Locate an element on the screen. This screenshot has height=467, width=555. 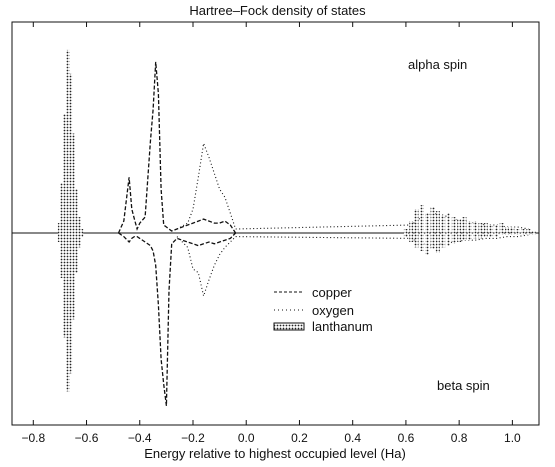
x-tick-label: 0.0 is located at coordinates (246, 438).